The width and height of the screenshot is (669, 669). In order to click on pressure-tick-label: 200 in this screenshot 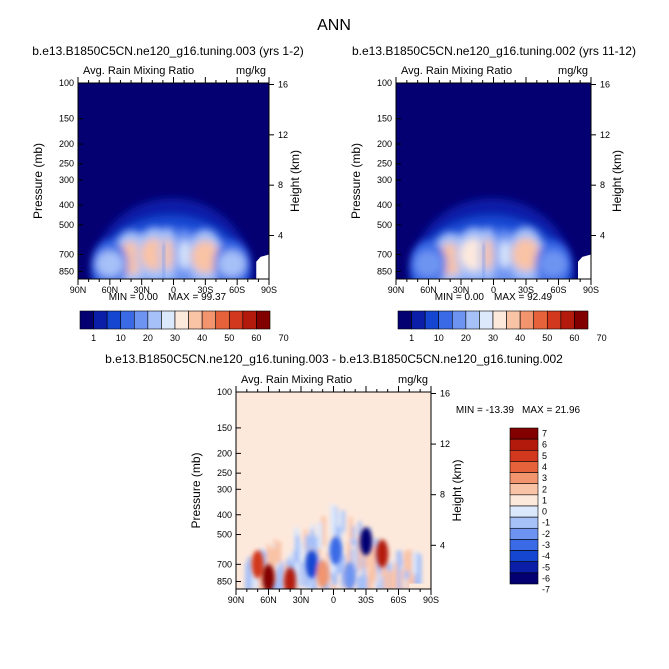, I will do `click(384, 144)`.